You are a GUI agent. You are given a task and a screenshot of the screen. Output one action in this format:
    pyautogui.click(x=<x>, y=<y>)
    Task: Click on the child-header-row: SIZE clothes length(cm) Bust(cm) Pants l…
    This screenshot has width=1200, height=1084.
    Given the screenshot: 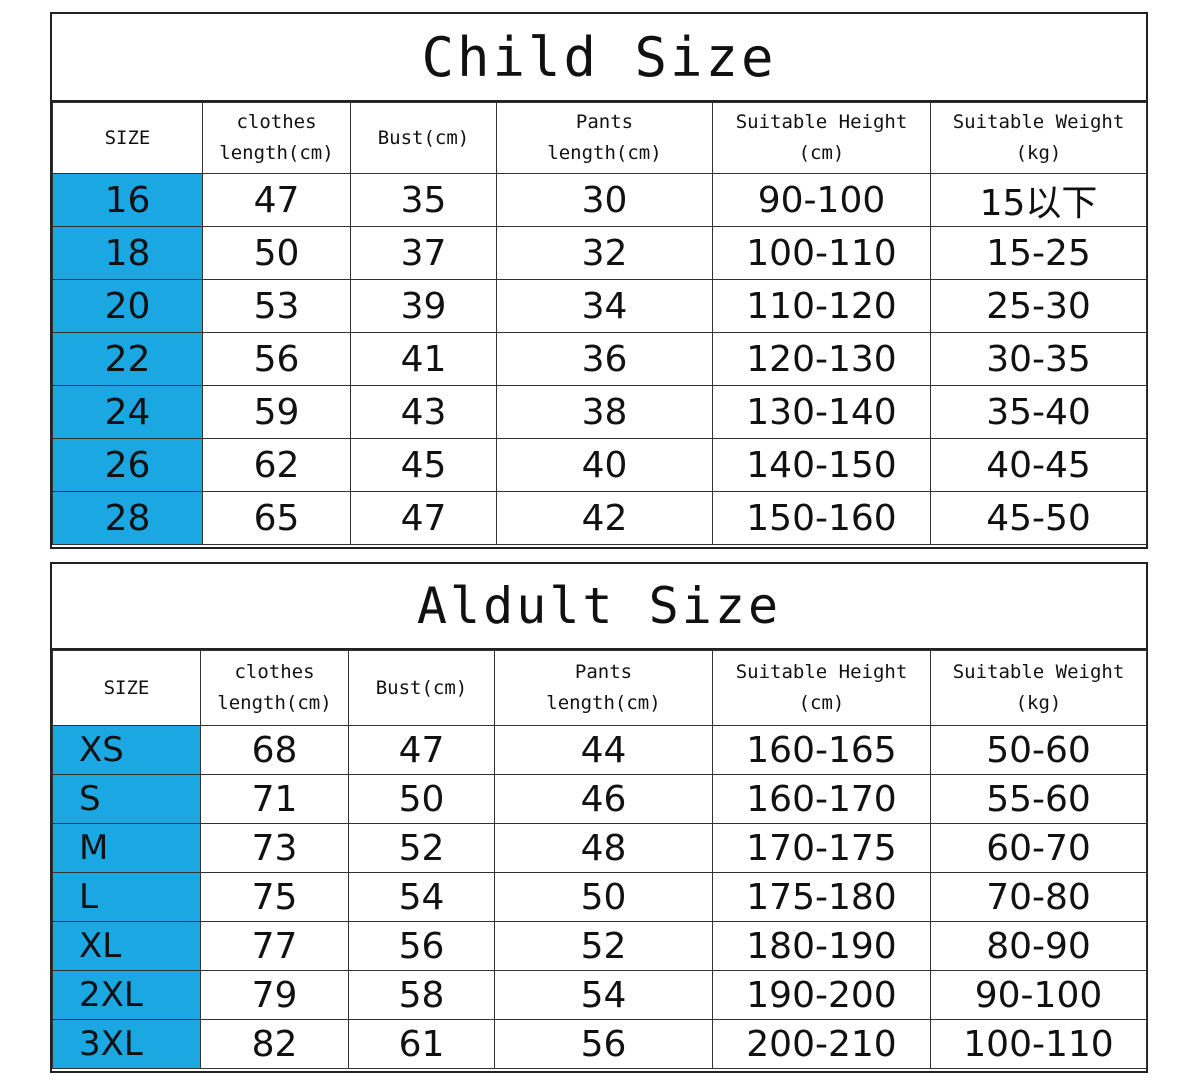 What is the action you would take?
    pyautogui.click(x=599, y=138)
    